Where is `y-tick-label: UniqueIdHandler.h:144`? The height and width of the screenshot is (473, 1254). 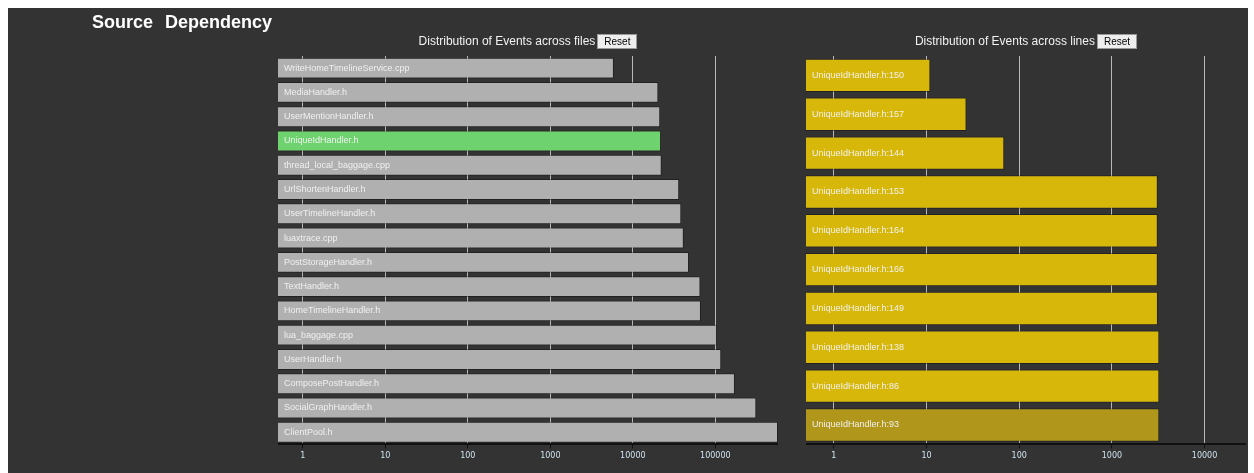 y-tick-label: UniqueIdHandler.h:144 is located at coordinates (858, 152).